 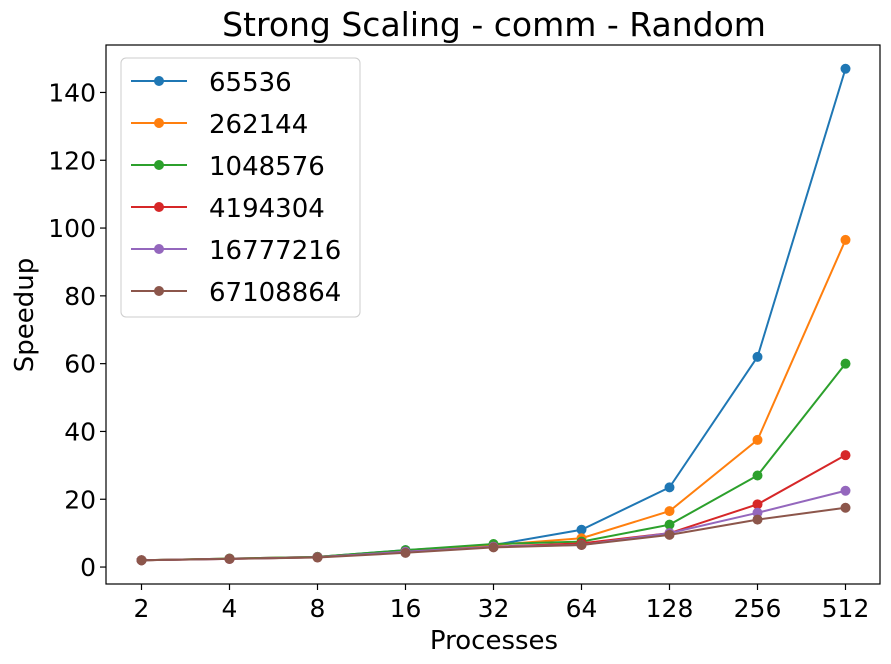 I want to click on legend-entry: 262144, so click(x=219, y=125).